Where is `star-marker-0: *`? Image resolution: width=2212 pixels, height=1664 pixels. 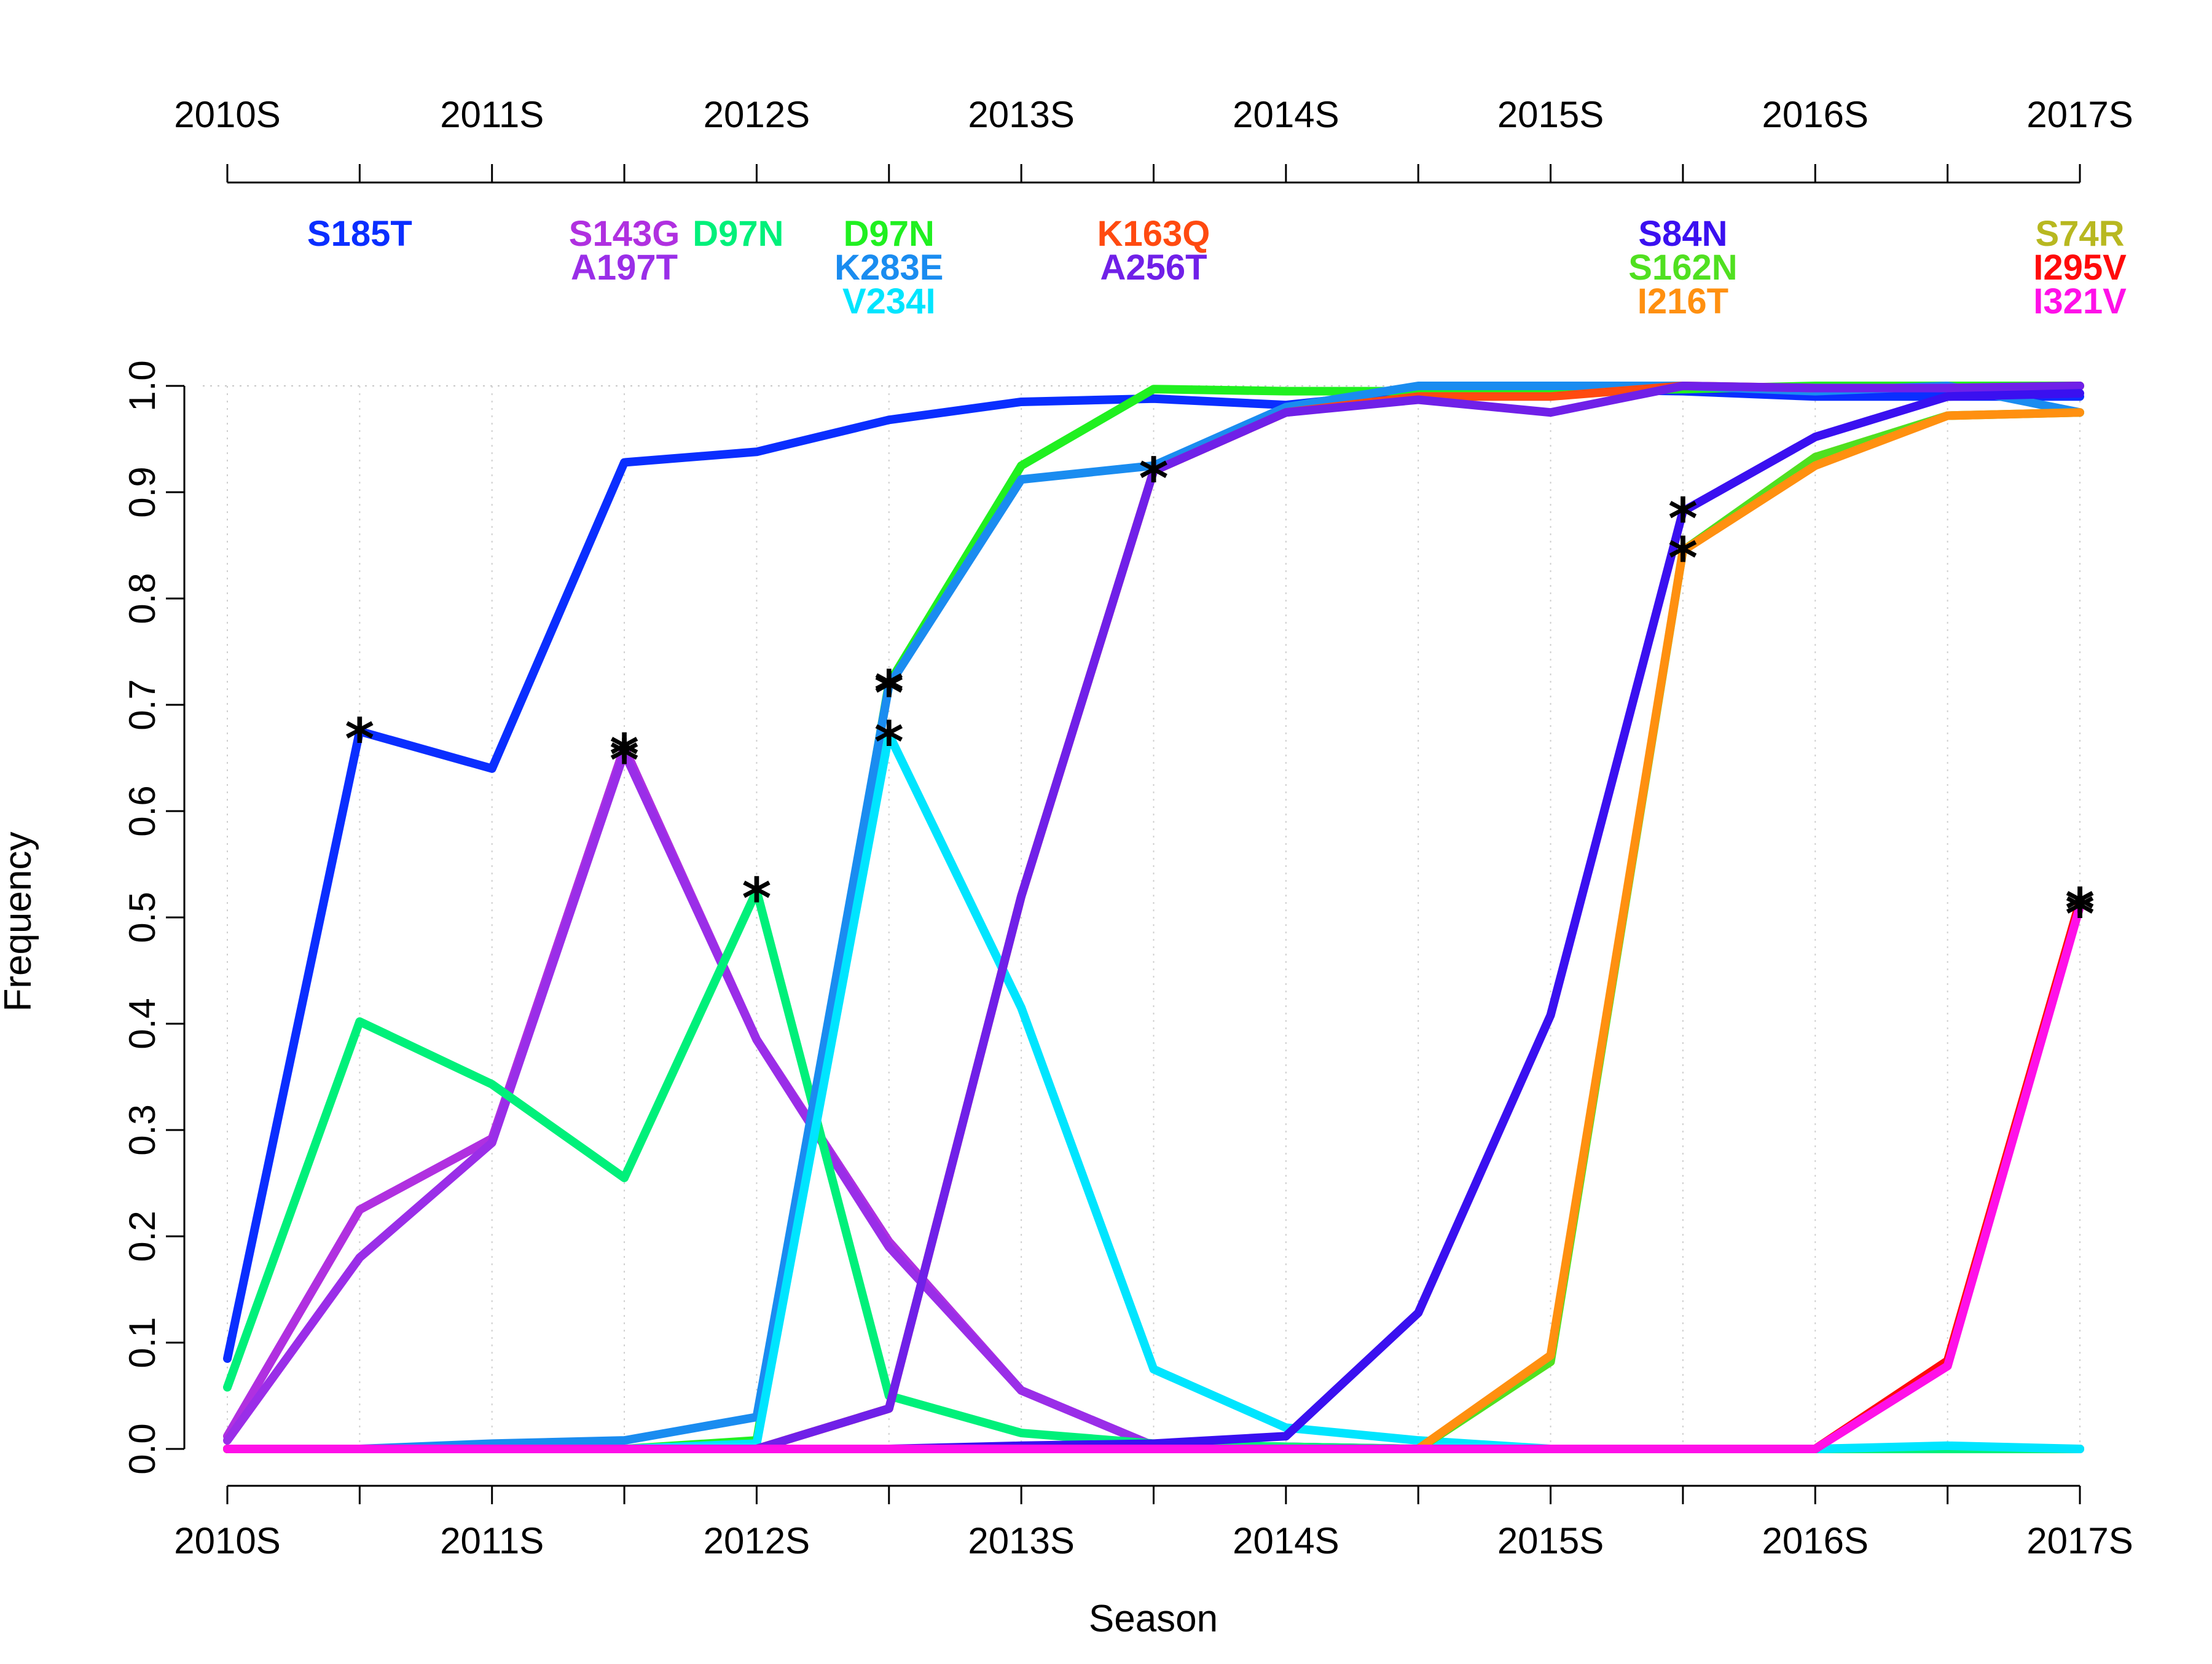
star-marker-0: * is located at coordinates (359, 739).